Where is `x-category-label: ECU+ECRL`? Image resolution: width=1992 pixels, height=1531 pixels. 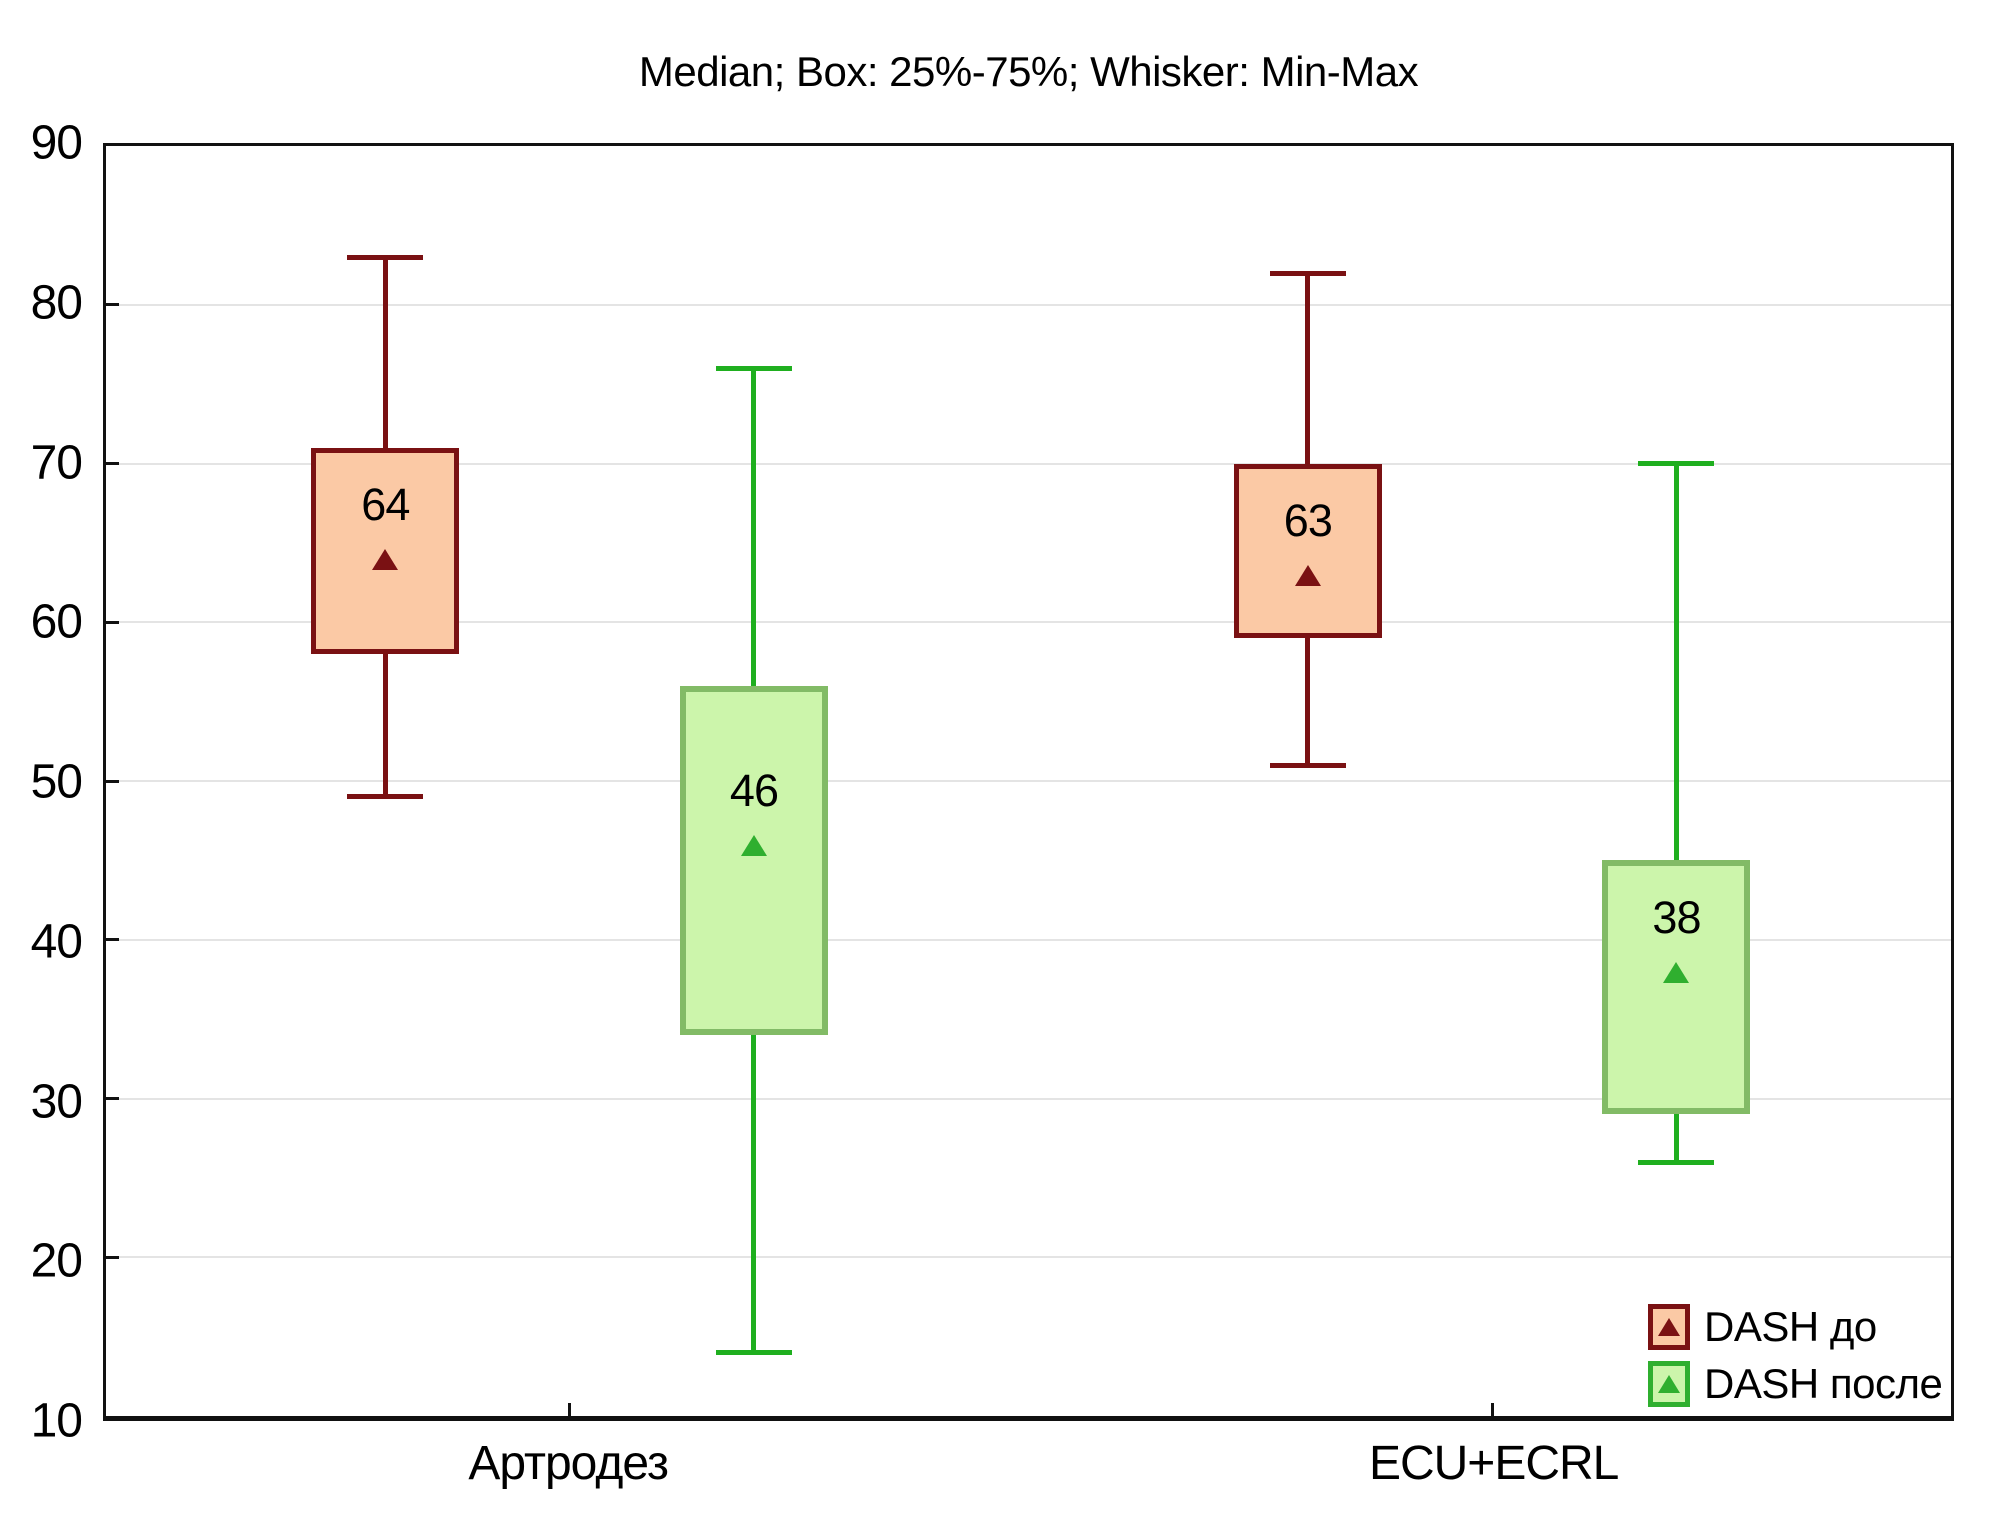
x-category-label: ECU+ECRL is located at coordinates (1493, 1463).